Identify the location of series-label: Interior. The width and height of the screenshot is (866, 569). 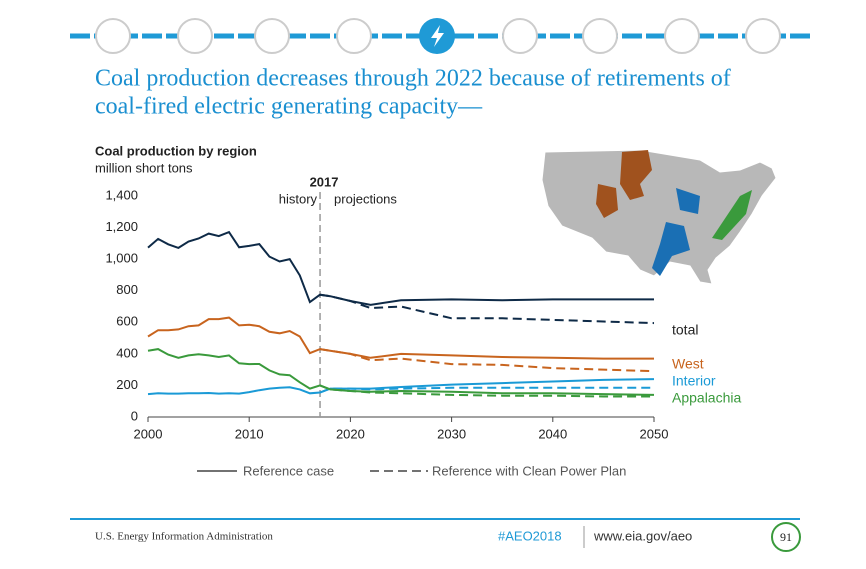
(694, 381).